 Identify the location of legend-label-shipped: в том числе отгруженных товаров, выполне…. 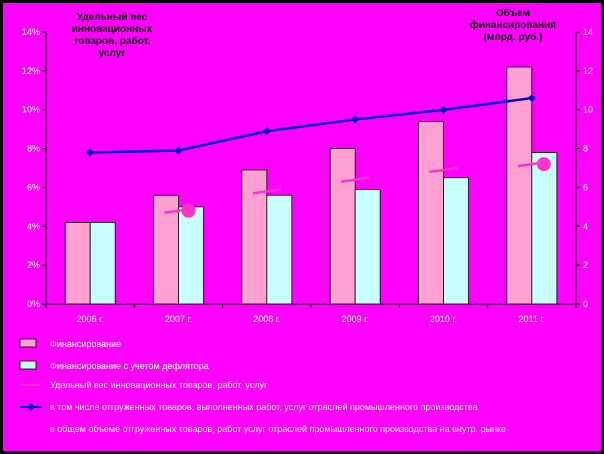
(264, 407).